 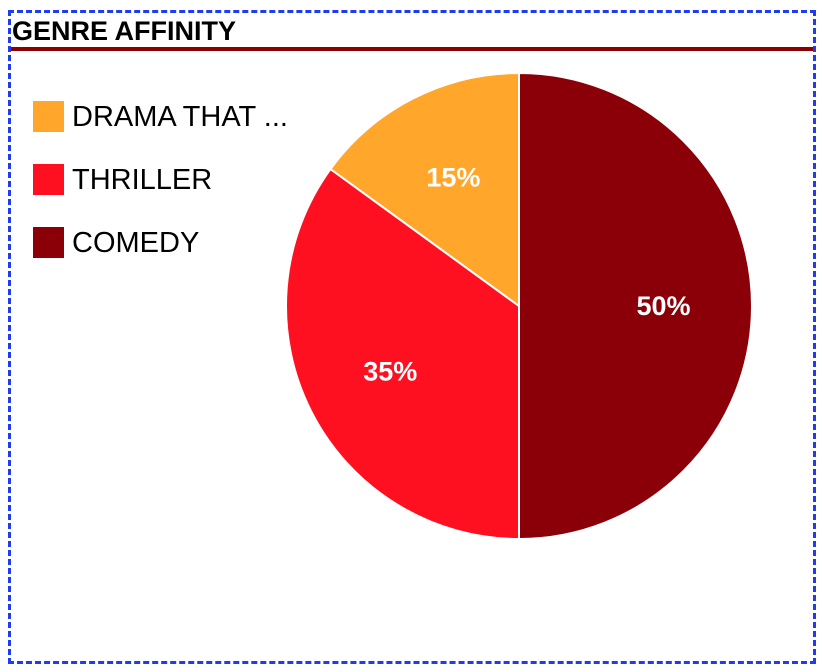 What do you see at coordinates (412, 32) in the screenshot?
I see `chart-header: GENRE AFFINITY` at bounding box center [412, 32].